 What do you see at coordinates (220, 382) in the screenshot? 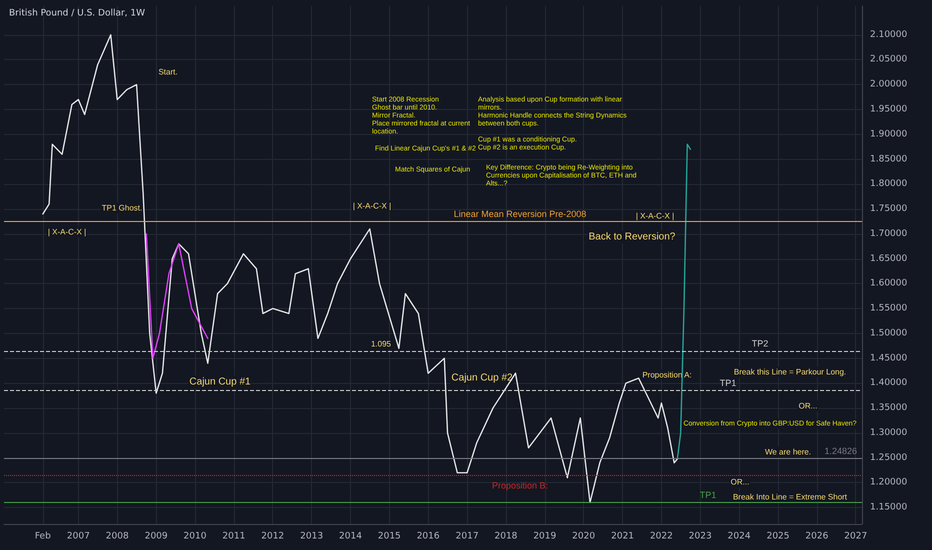
I see `annotation: Cajun Cup #1` at bounding box center [220, 382].